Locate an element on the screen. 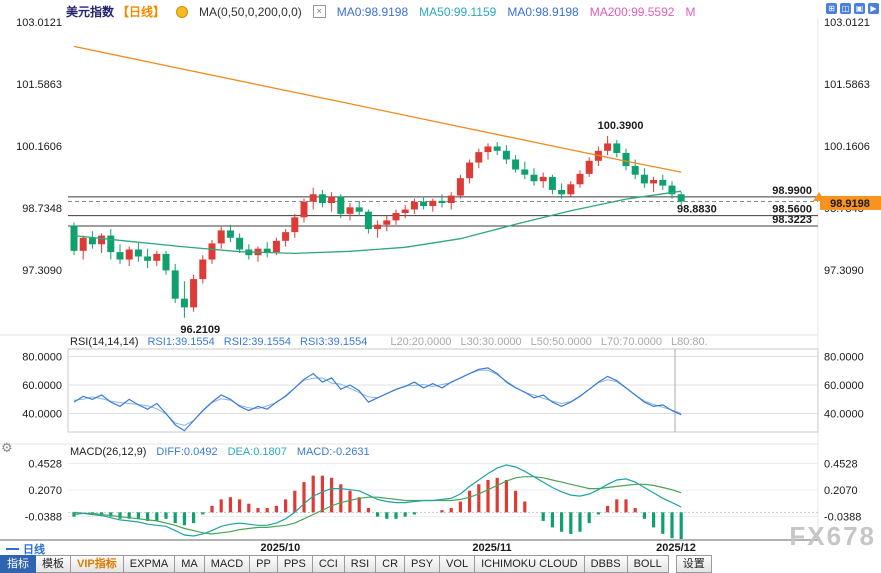 The image size is (881, 573). rsi-axis-label: 60.0000 is located at coordinates (844, 386).